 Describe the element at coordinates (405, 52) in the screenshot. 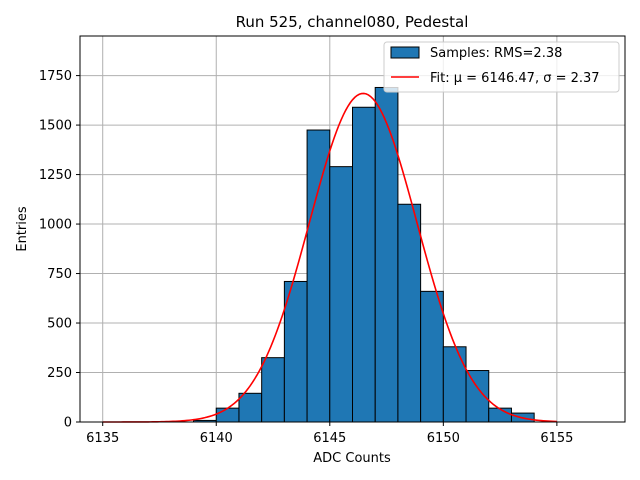

I see `legend-samples-swatch` at that location.